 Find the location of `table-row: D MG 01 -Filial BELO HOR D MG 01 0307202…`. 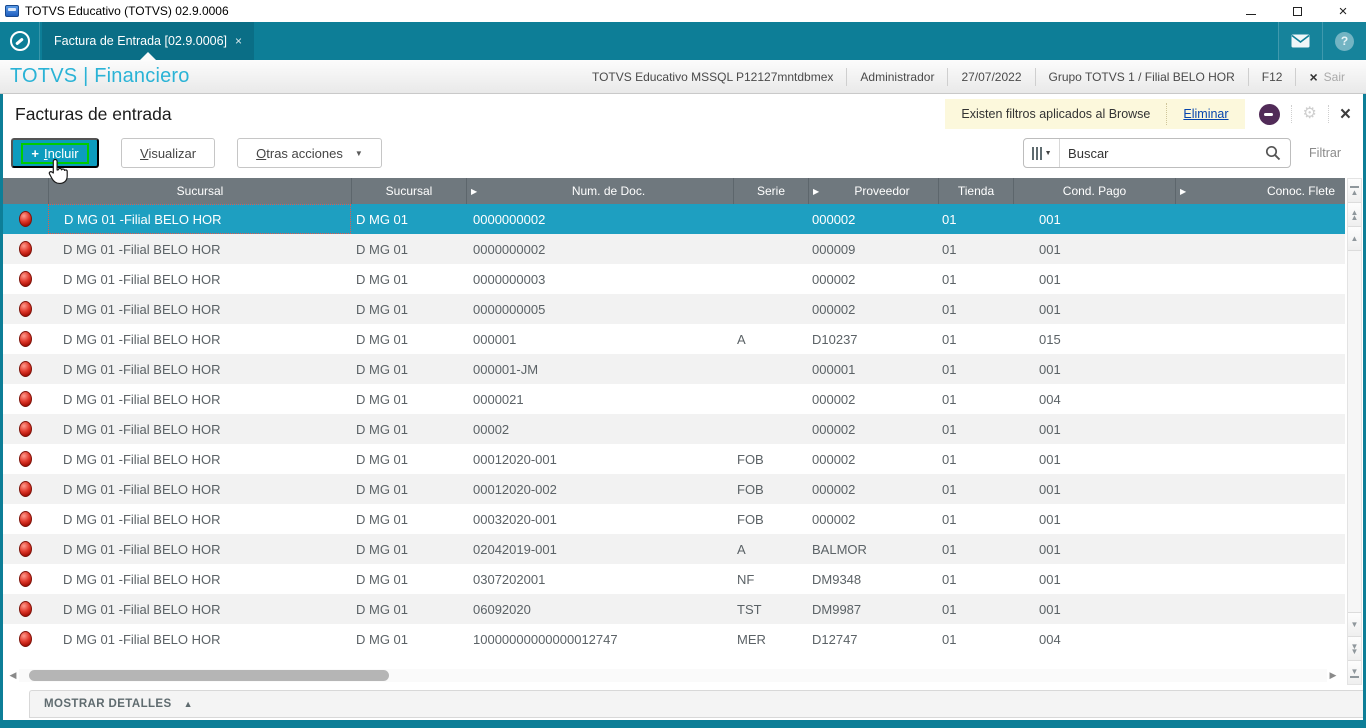

table-row: D MG 01 -Filial BELO HOR D MG 01 0307202… is located at coordinates (674, 579).